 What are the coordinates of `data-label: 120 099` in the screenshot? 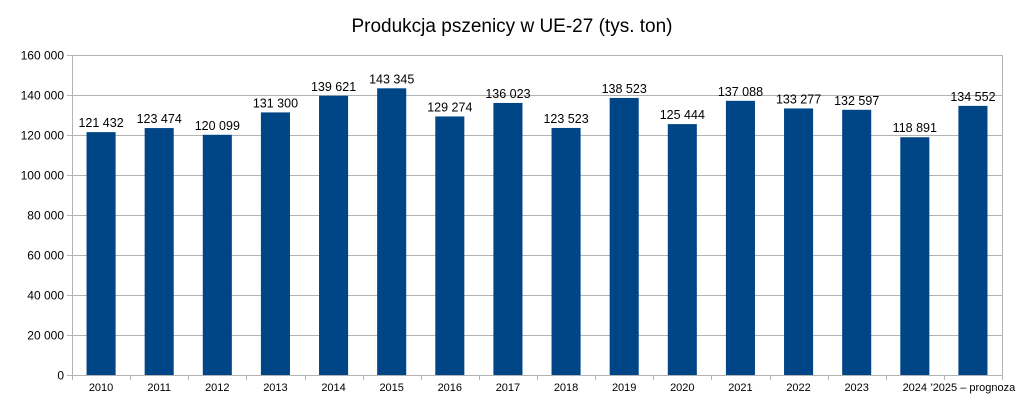 It's located at (217, 126).